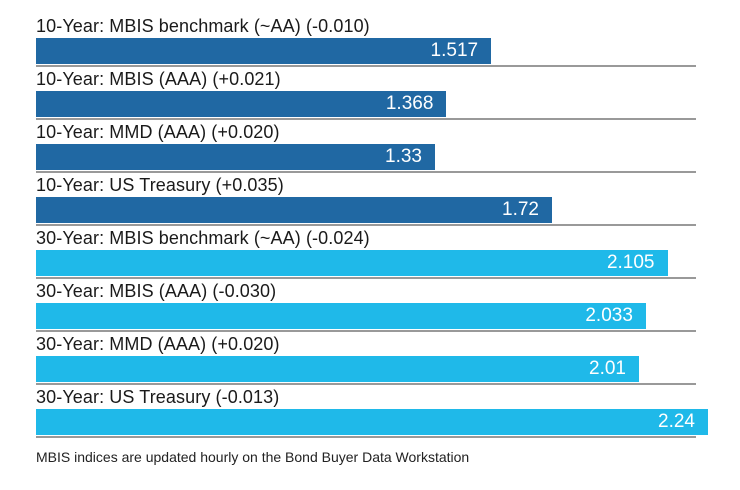 This screenshot has width=740, height=490. I want to click on bar-track: 1.72, so click(366, 211).